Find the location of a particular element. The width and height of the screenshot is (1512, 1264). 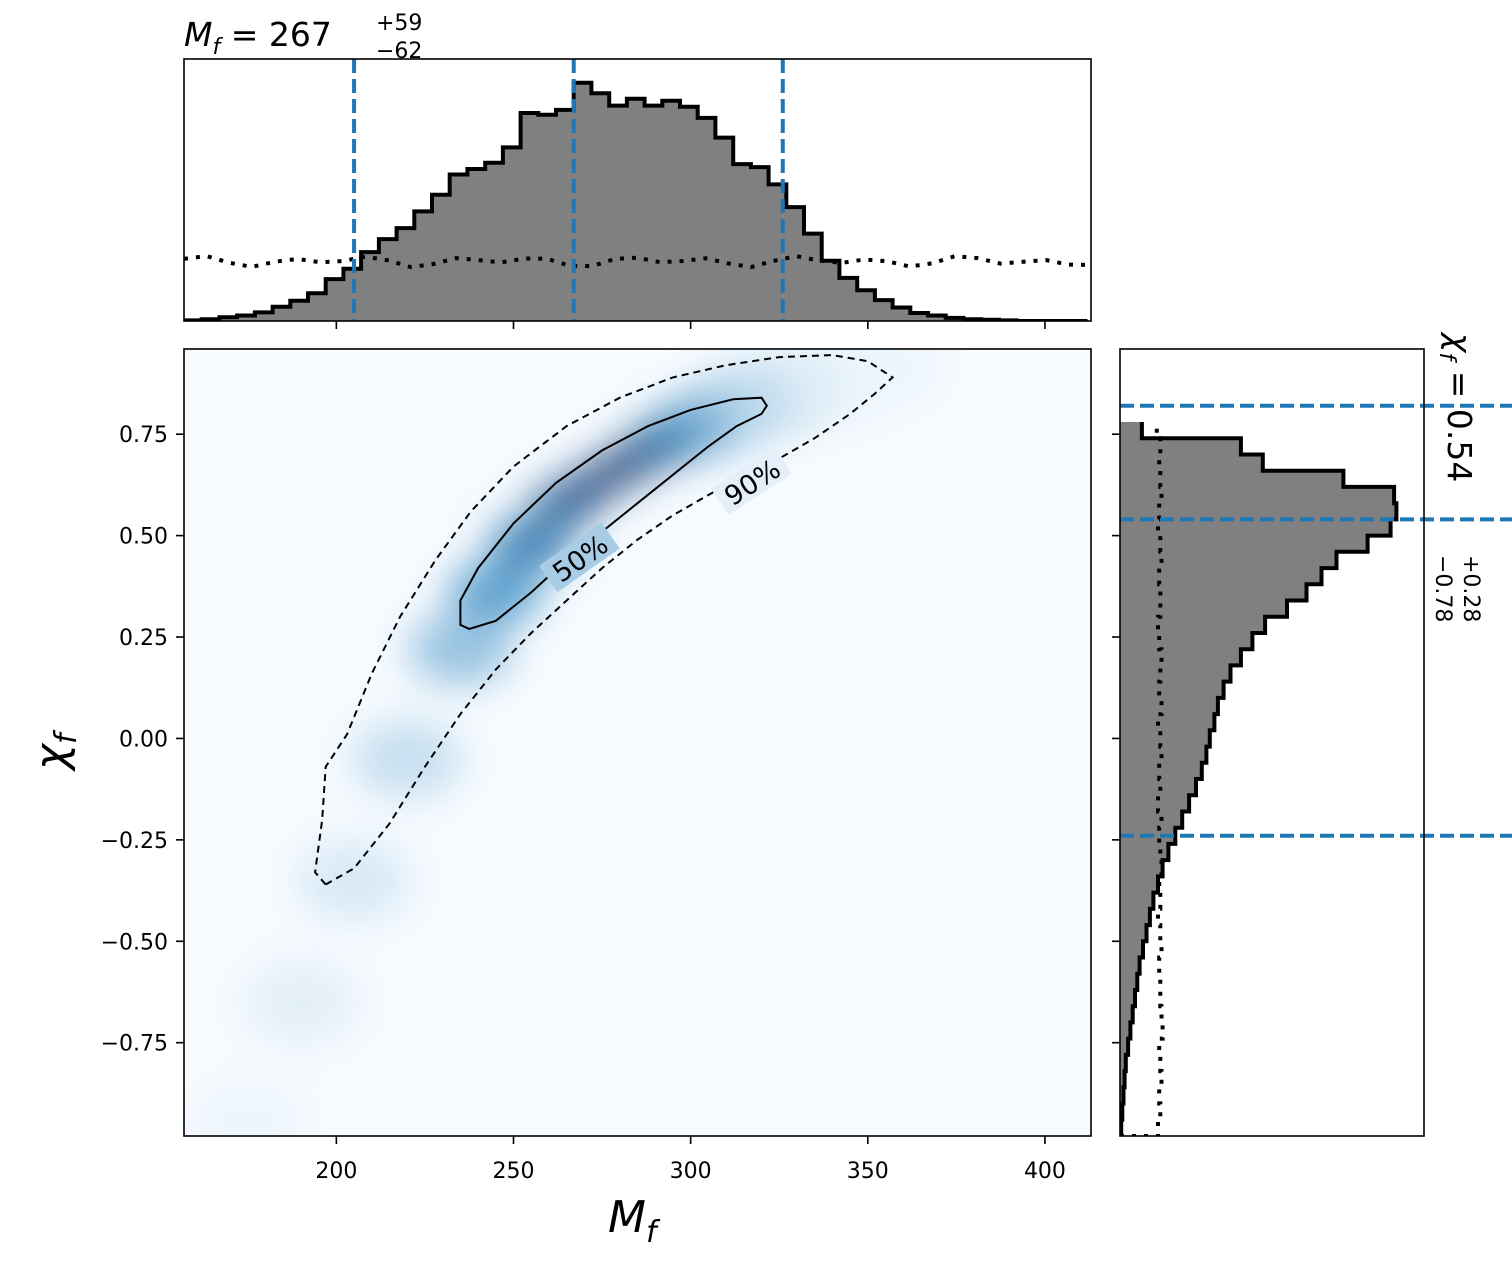

y-axis-ticks: −0.75 −0.50 −0.25 0.00 0.25 0.50 0.75 is located at coordinates (142, 740).